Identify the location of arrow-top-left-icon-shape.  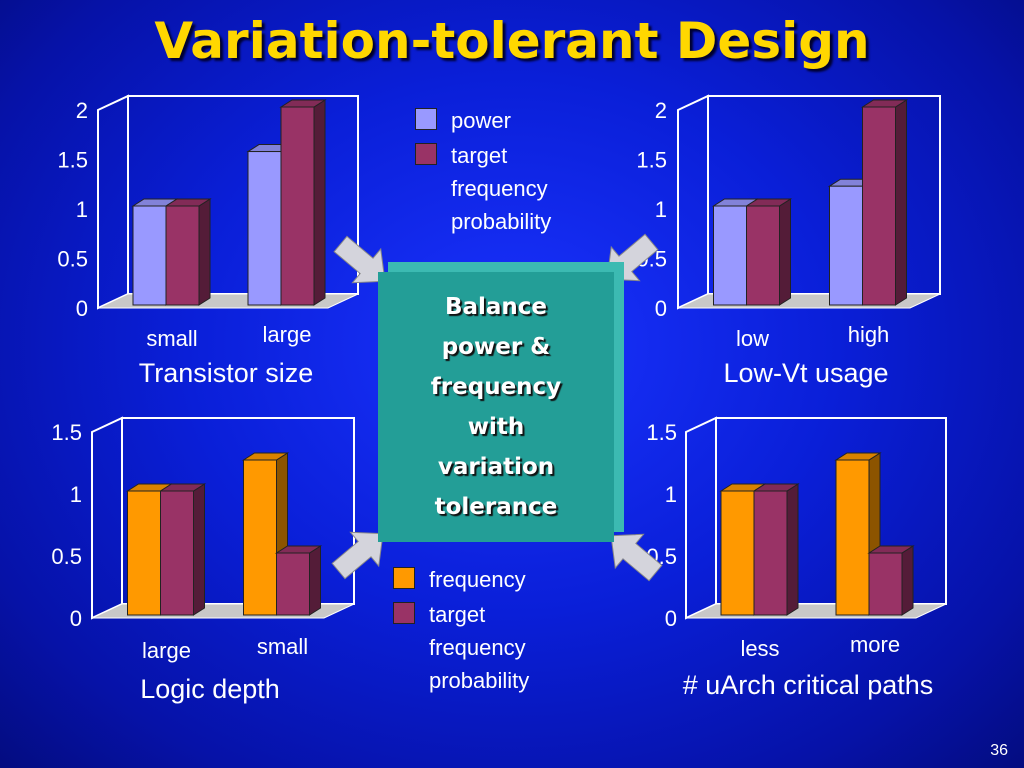
(359, 259).